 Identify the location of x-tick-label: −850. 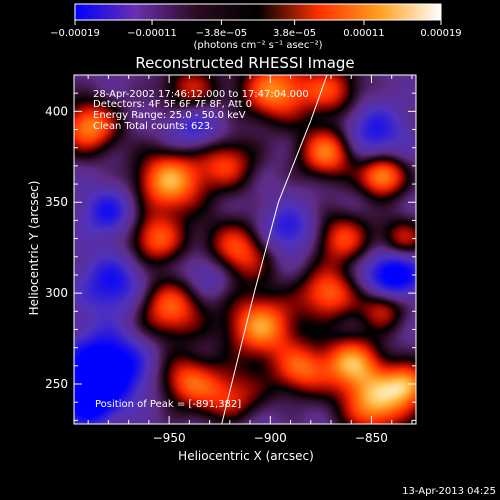
(371, 438).